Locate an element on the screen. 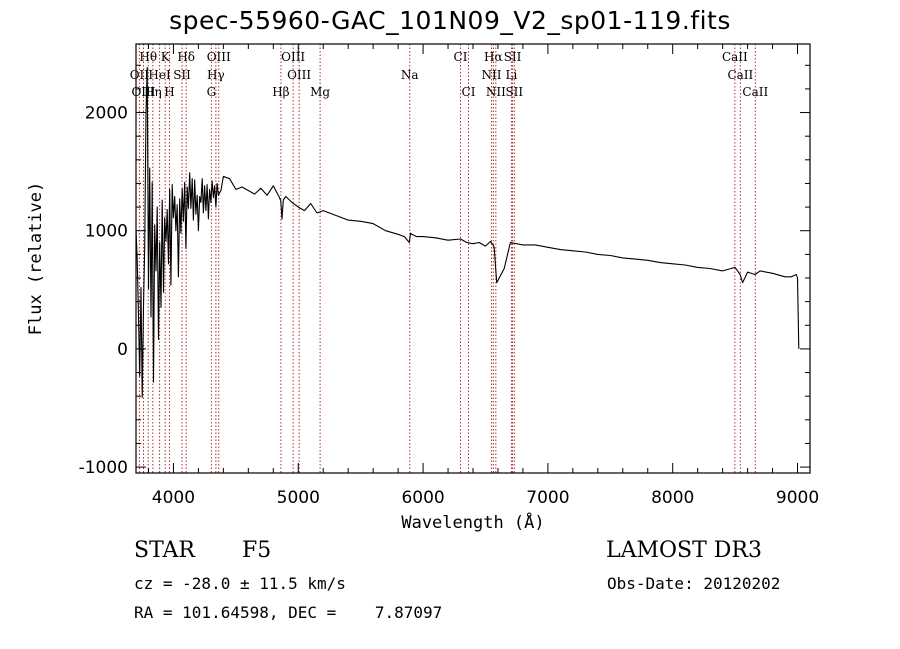 This screenshot has height=649, width=900. y-tick-label: -1000 is located at coordinates (103, 468).